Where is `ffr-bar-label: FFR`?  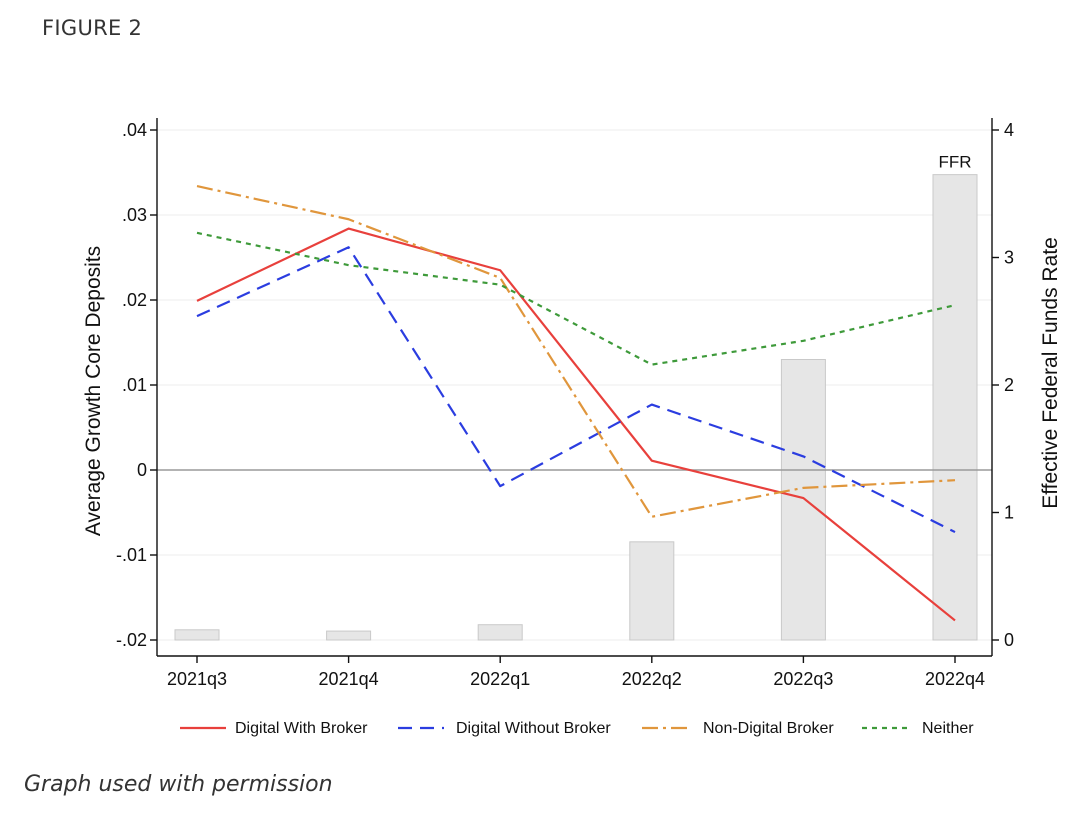
ffr-bar-label: FFR is located at coordinates (954, 162).